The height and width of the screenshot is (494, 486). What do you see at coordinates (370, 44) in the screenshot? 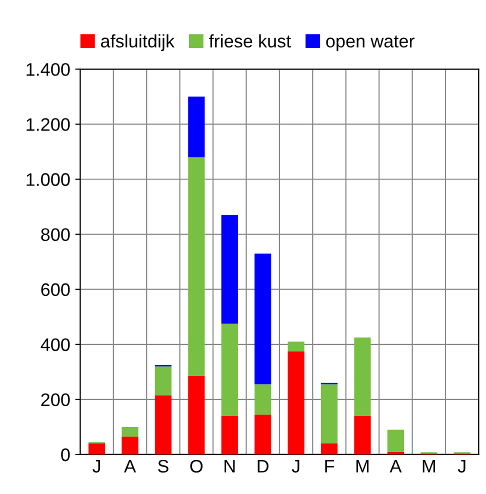
I see `legend-label: open water` at bounding box center [370, 44].